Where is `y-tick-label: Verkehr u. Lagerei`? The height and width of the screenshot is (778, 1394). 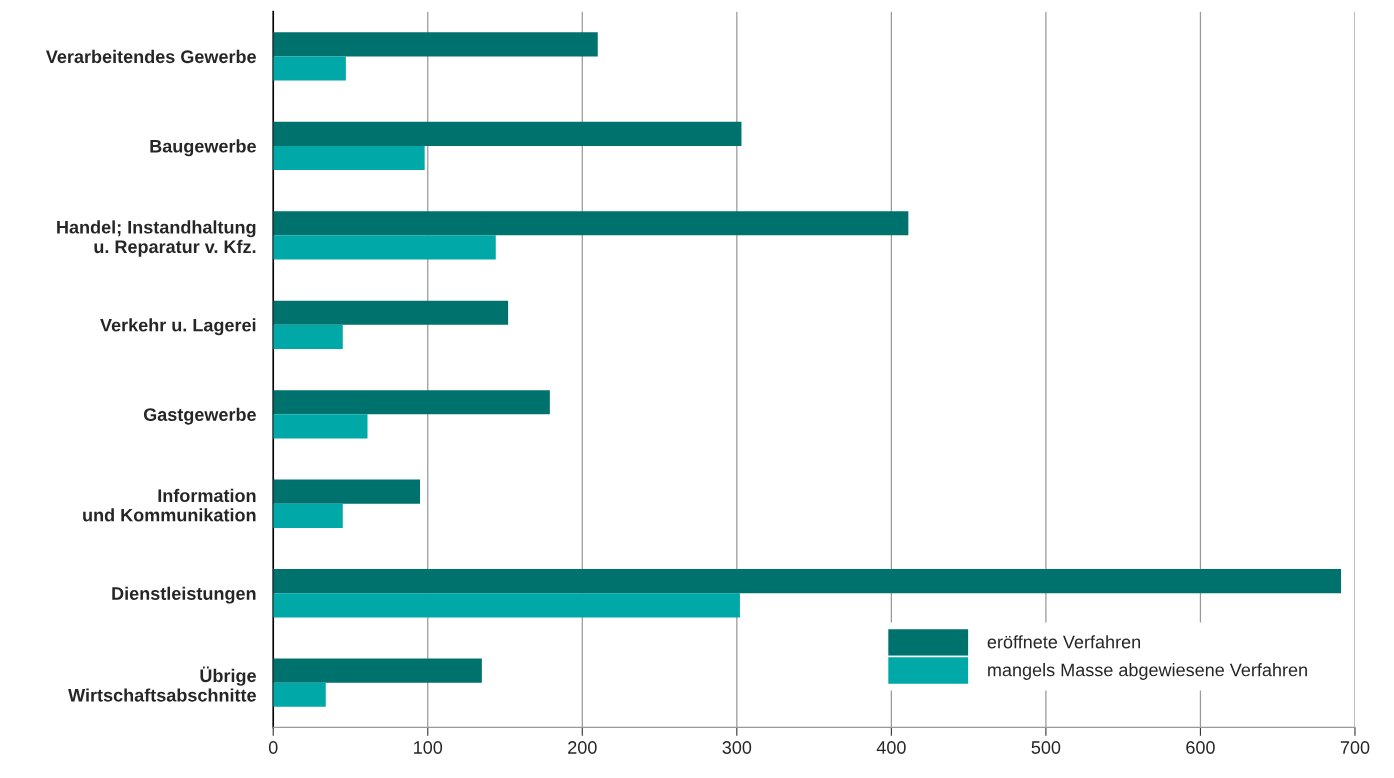 y-tick-label: Verkehr u. Lagerei is located at coordinates (178, 327).